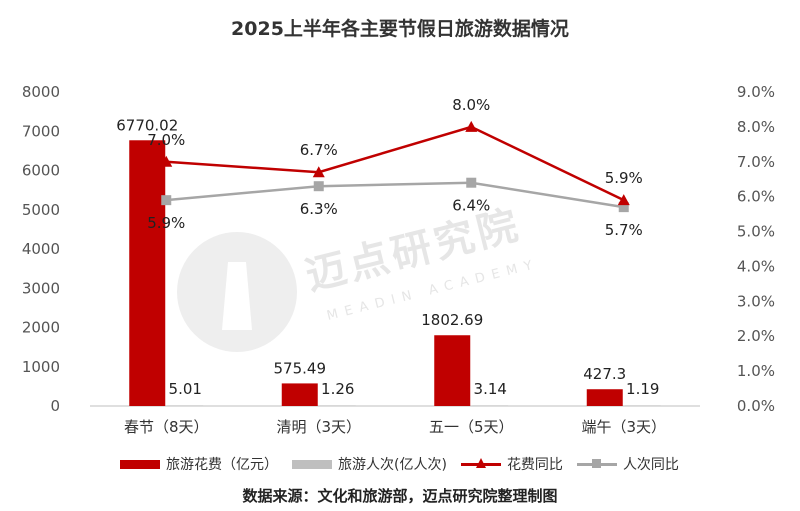 The width and height of the screenshot is (800, 511). I want to click on right-axis: 0.0% 1.0% 2.0% 3.0% 4.0% 5.0% 6.0% 7.0% 8.0% 9.0%, so click(756, 249).